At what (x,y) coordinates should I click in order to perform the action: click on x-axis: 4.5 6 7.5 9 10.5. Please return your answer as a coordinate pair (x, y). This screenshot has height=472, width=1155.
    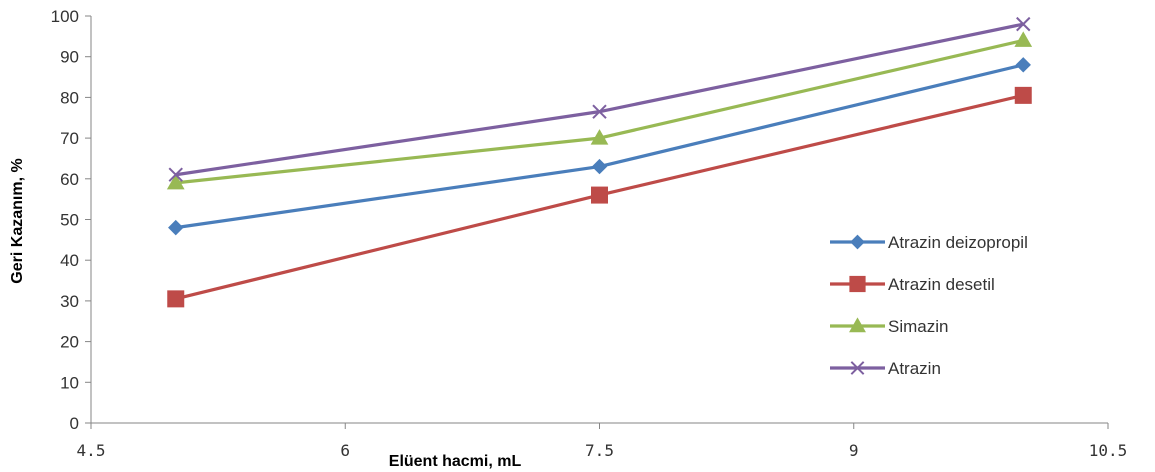
    Looking at the image, I should click on (602, 441).